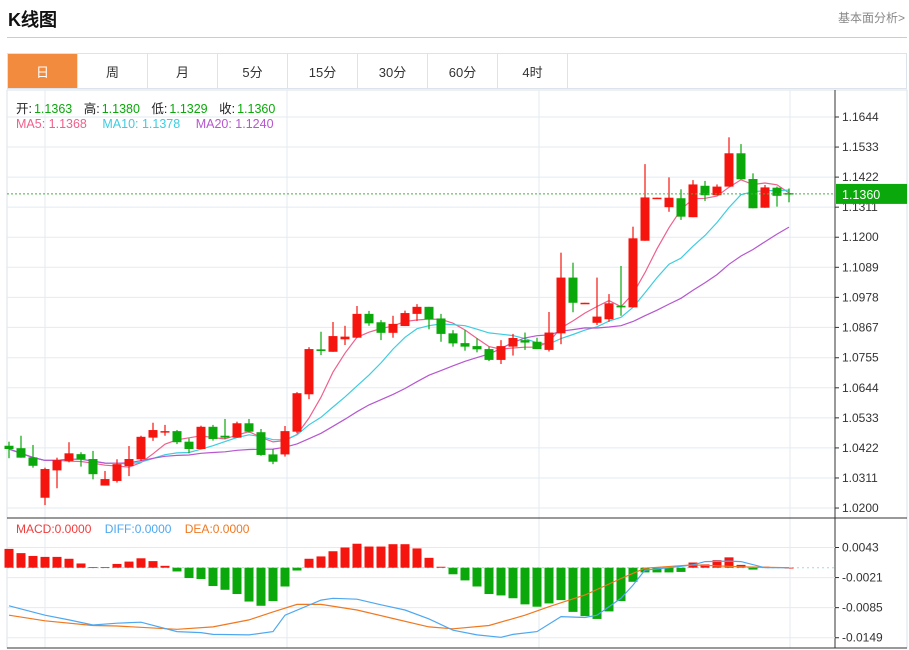 This screenshot has height=650, width=909. I want to click on y-tick-label: 1.0867, so click(860, 327).